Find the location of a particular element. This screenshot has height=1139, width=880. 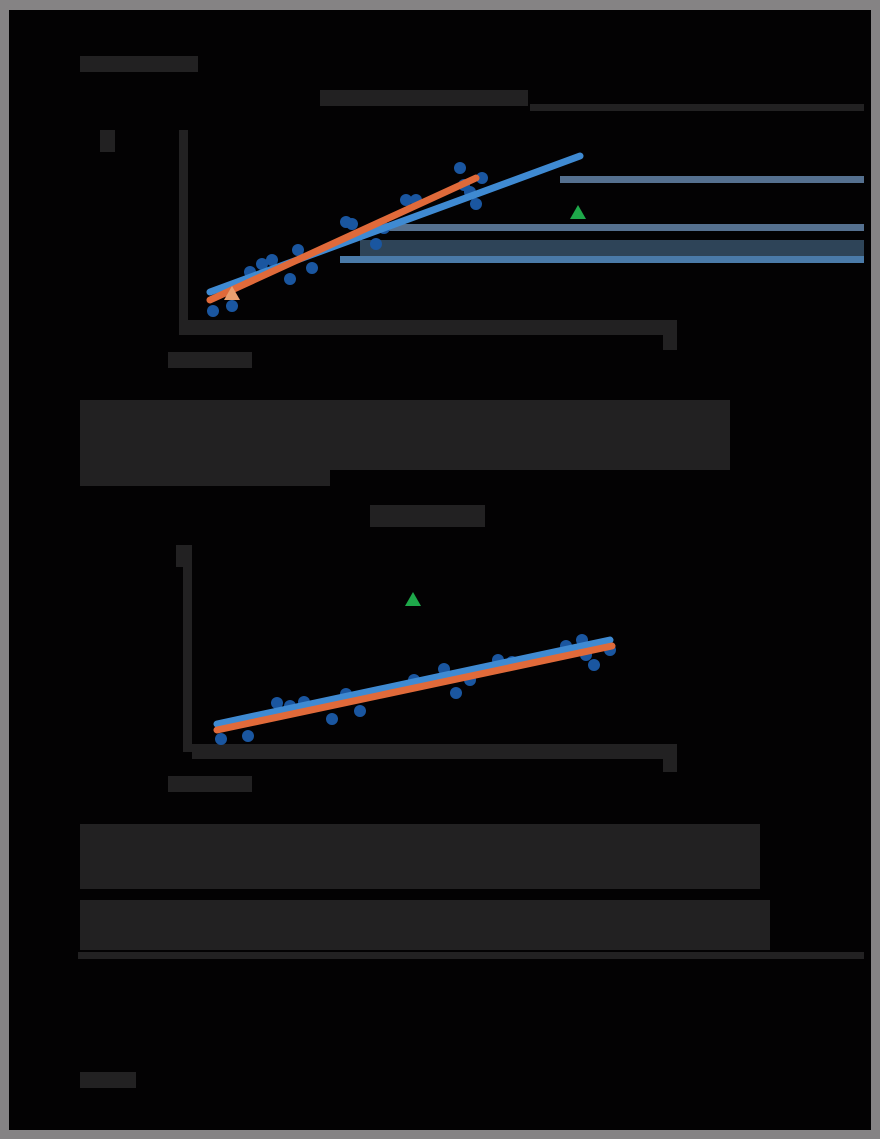

chart2-y-axis is located at coordinates (187, 651).